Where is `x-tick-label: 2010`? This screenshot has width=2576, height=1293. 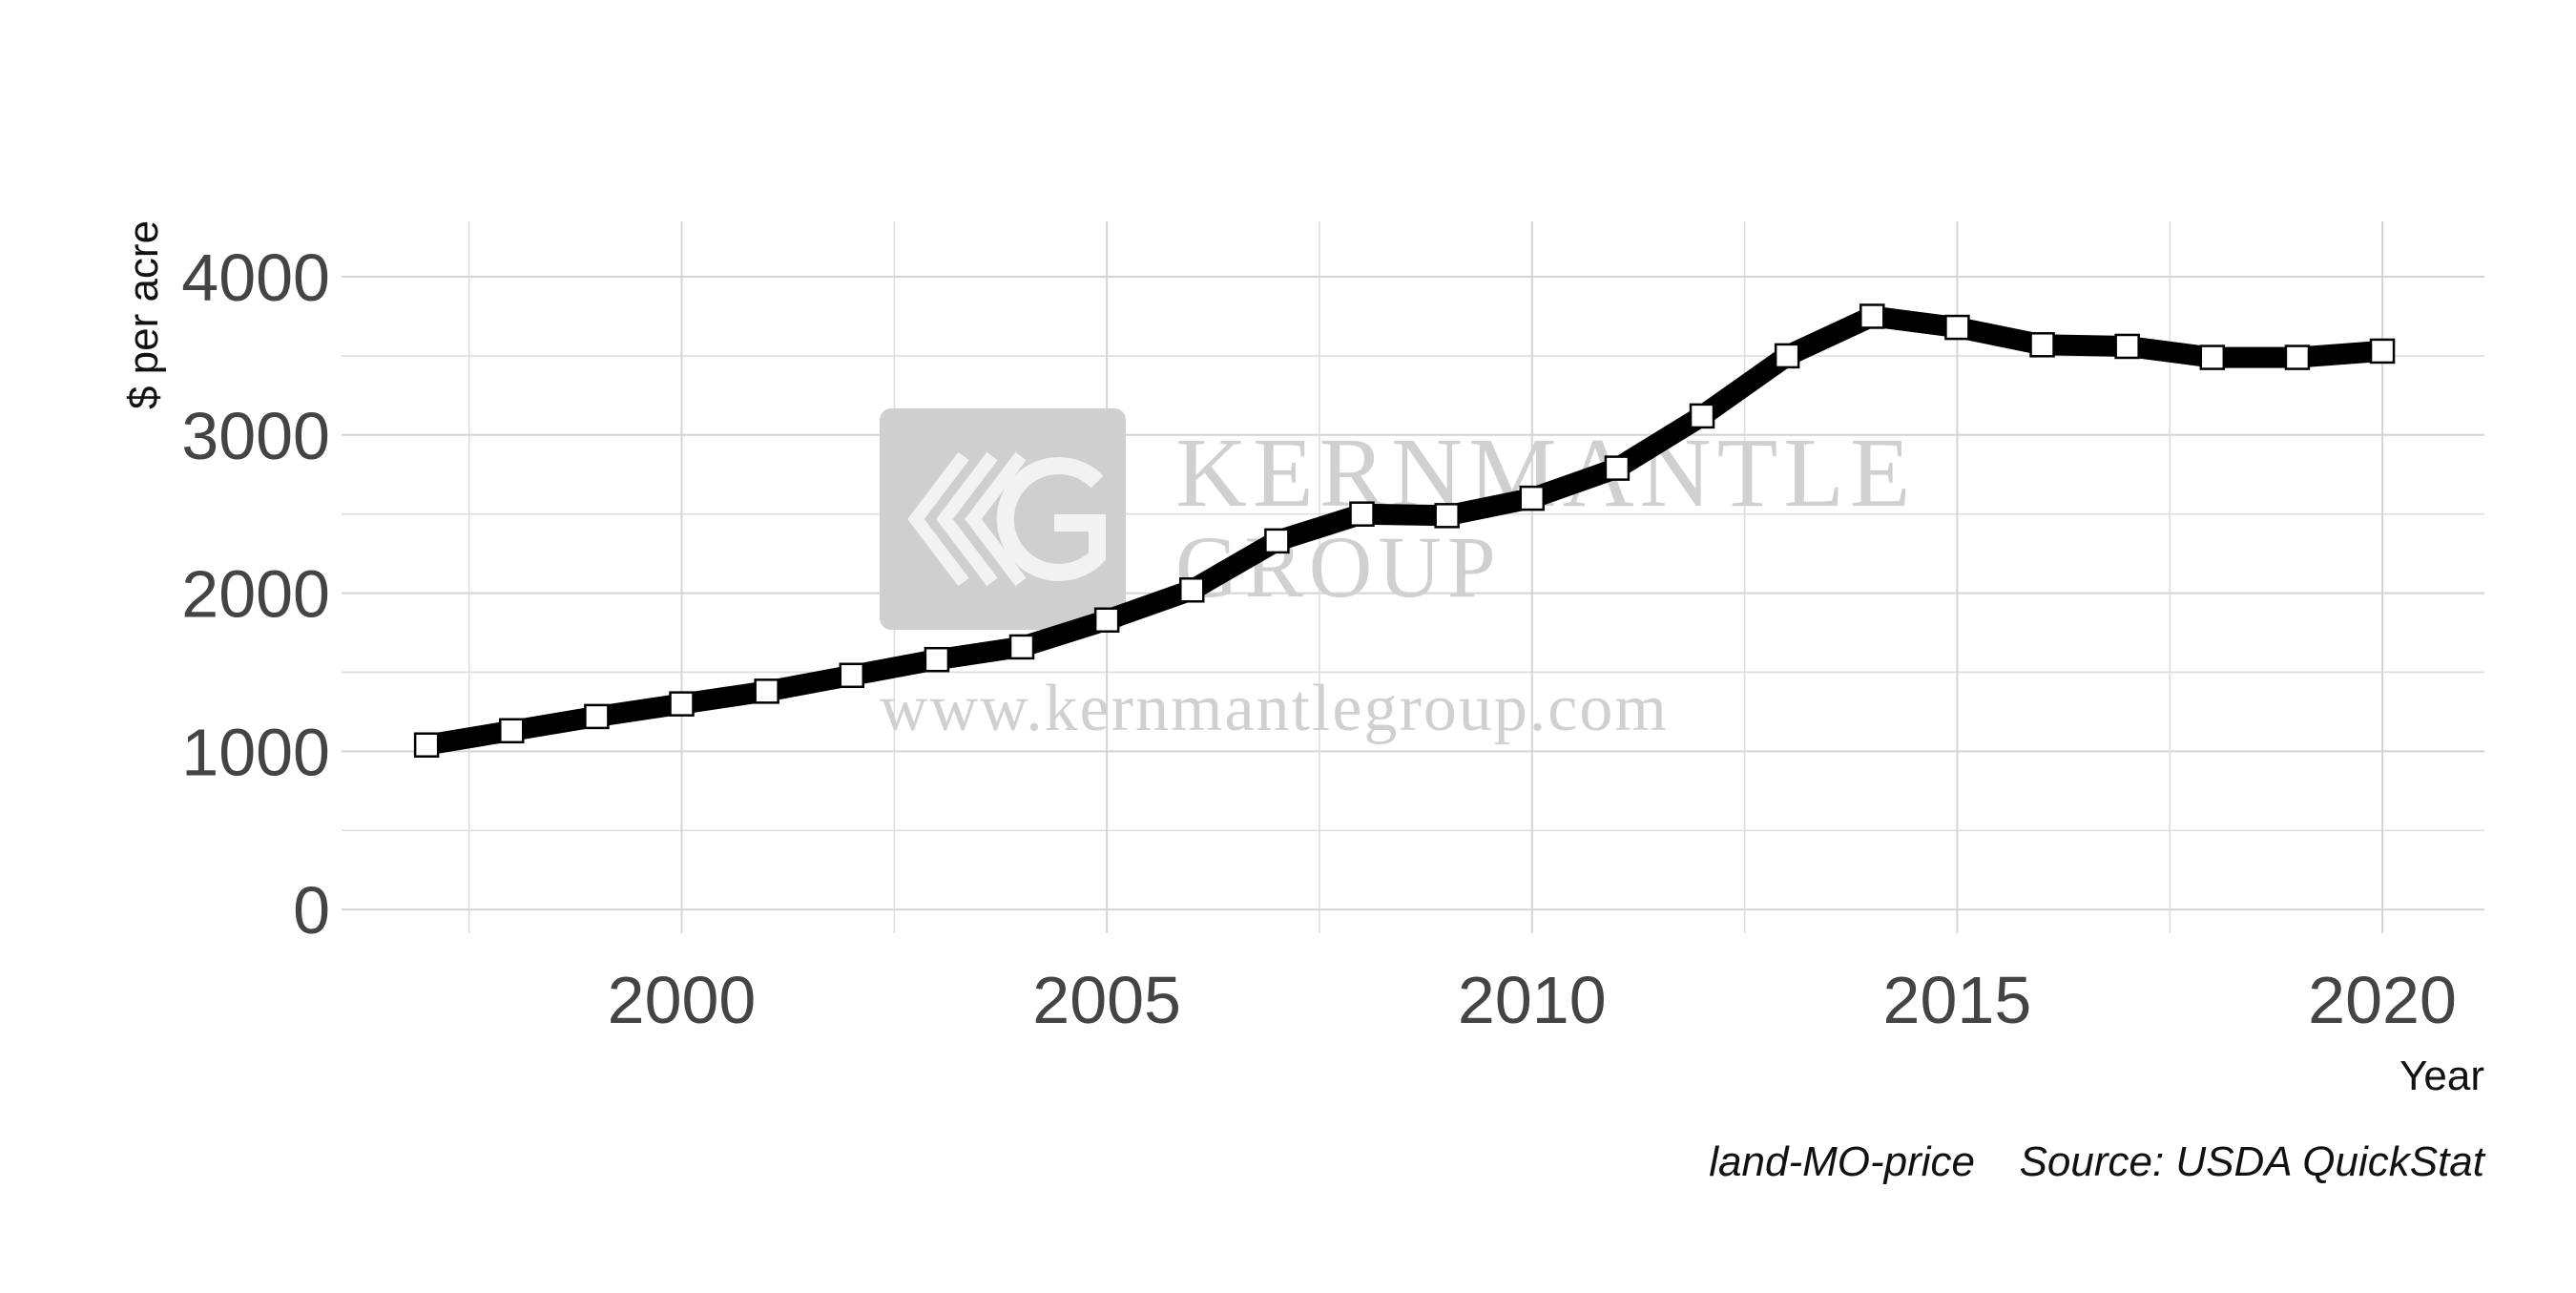 x-tick-label: 2010 is located at coordinates (1532, 1000).